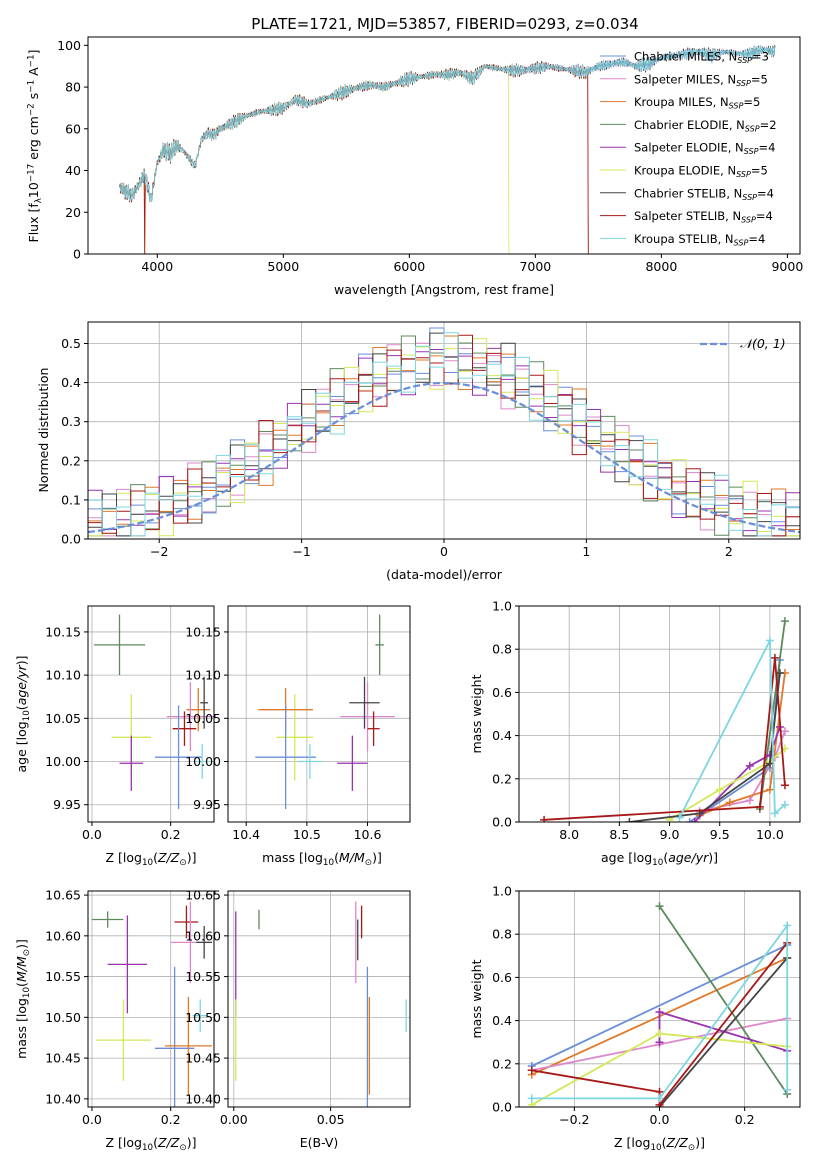 The height and width of the screenshot is (1170, 819). I want to click on x-tick-label: −2, so click(159, 551).